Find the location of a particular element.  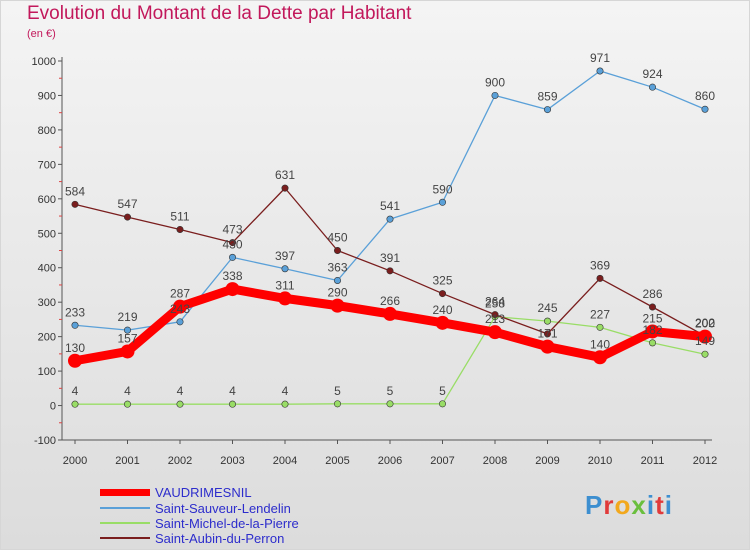

data-label: 584 is located at coordinates (75, 191).